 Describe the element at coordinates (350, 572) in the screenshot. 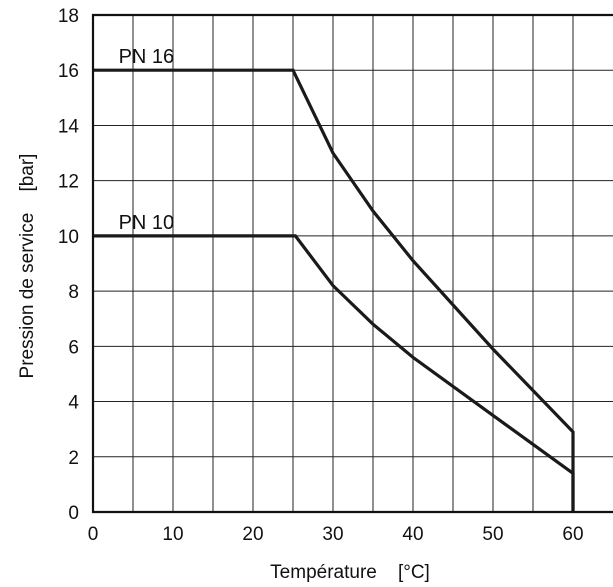

I see `x-axis-title: Température [°C]` at that location.